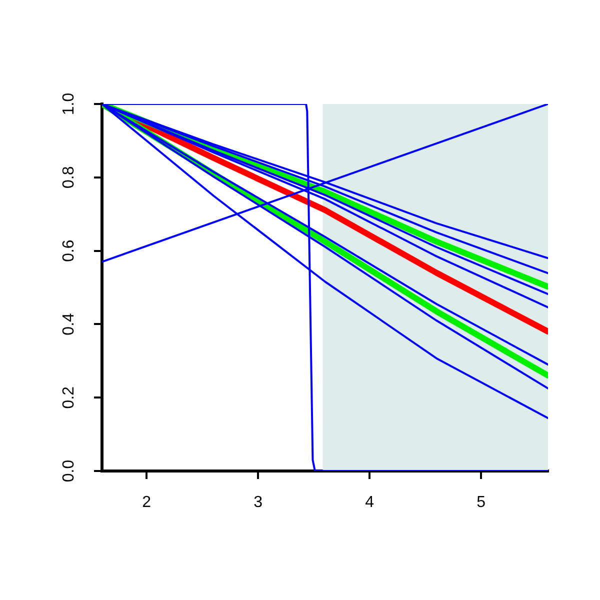 The image size is (600, 600). Describe the element at coordinates (69, 397) in the screenshot. I see `y-tick-label: 0.2` at that location.